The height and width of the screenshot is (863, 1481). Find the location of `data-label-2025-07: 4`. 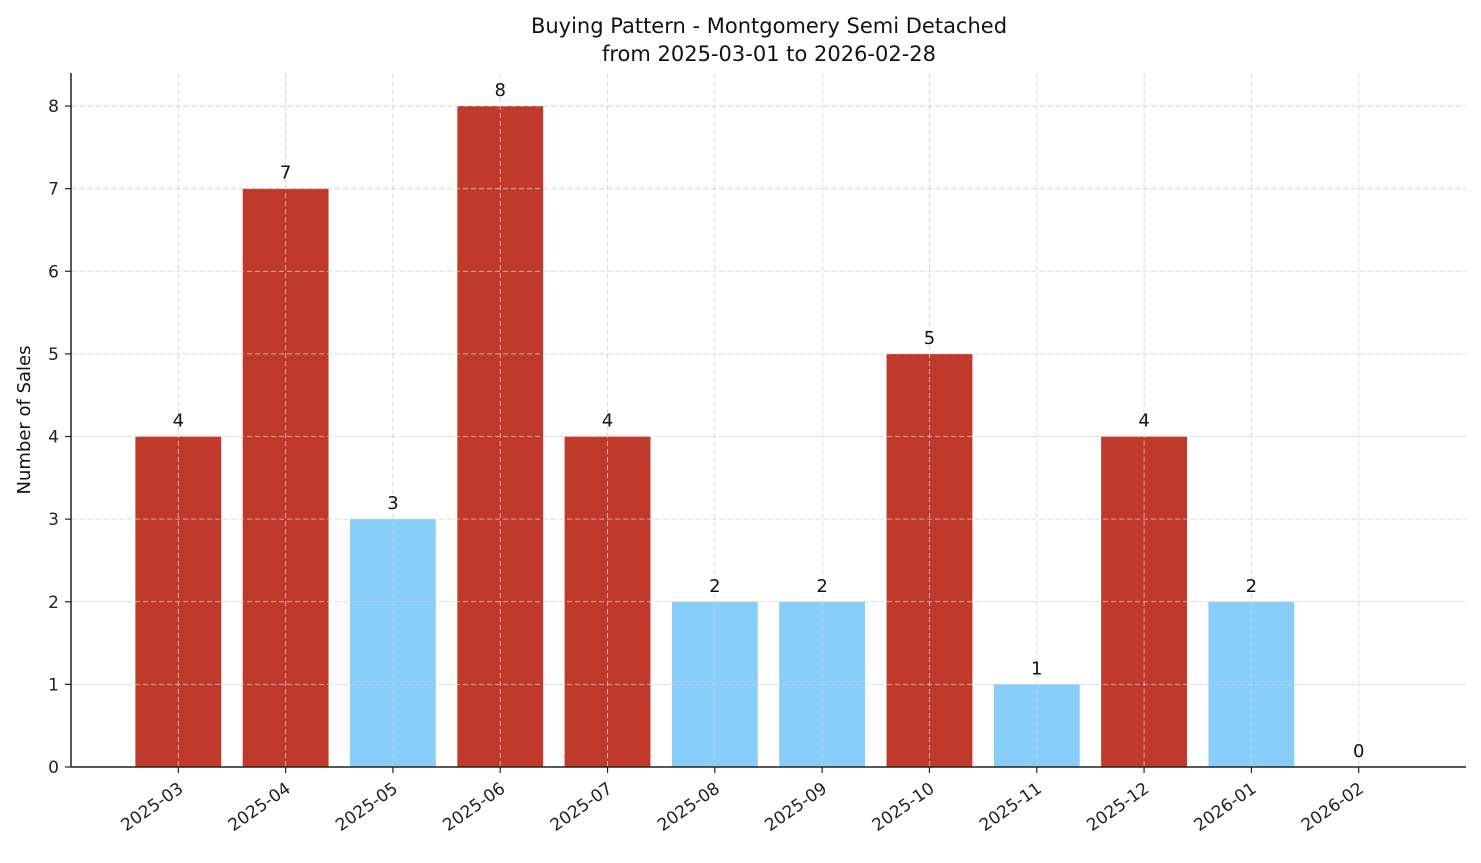

data-label-2025-07: 4 is located at coordinates (607, 421).